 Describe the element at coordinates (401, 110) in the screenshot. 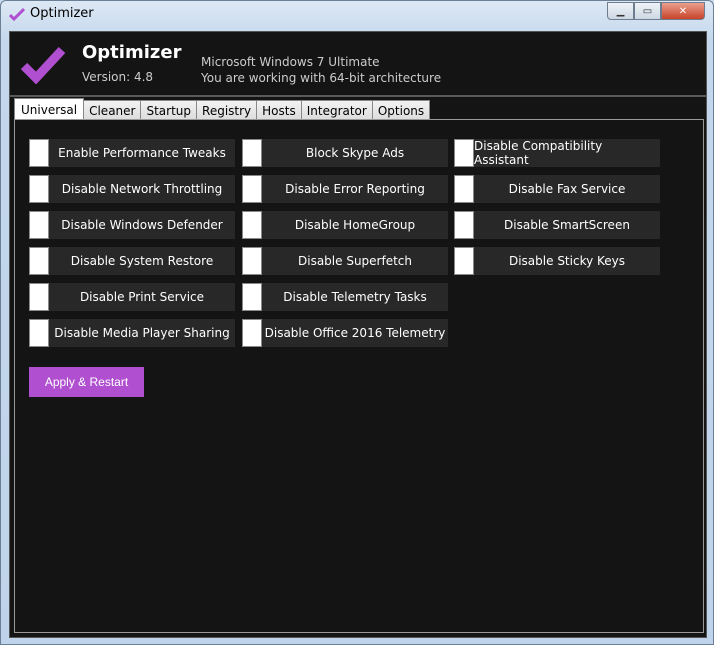

I see `tab-options: Options` at that location.